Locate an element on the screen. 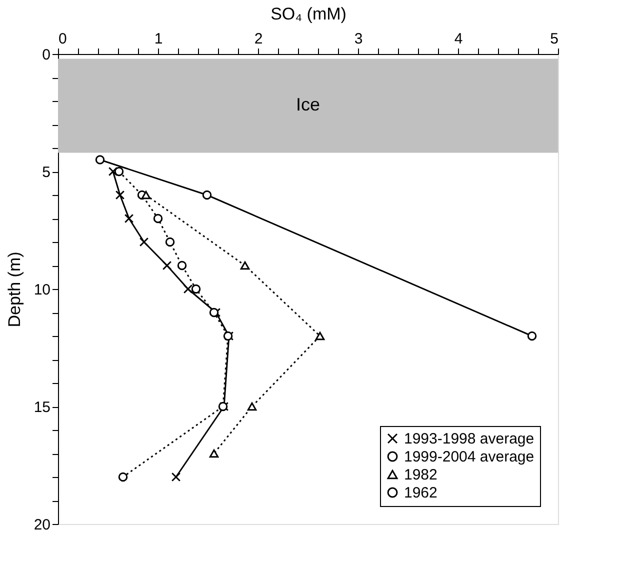  legend-label: 1982 is located at coordinates (421, 475).